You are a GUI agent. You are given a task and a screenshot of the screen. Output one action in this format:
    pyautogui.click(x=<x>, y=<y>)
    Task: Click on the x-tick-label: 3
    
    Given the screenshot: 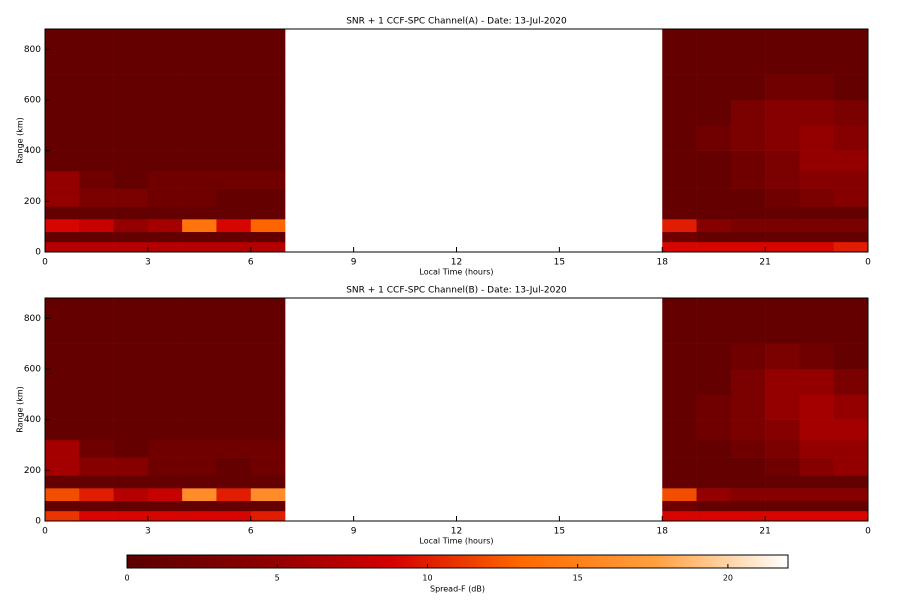 What is the action you would take?
    pyautogui.click(x=148, y=263)
    